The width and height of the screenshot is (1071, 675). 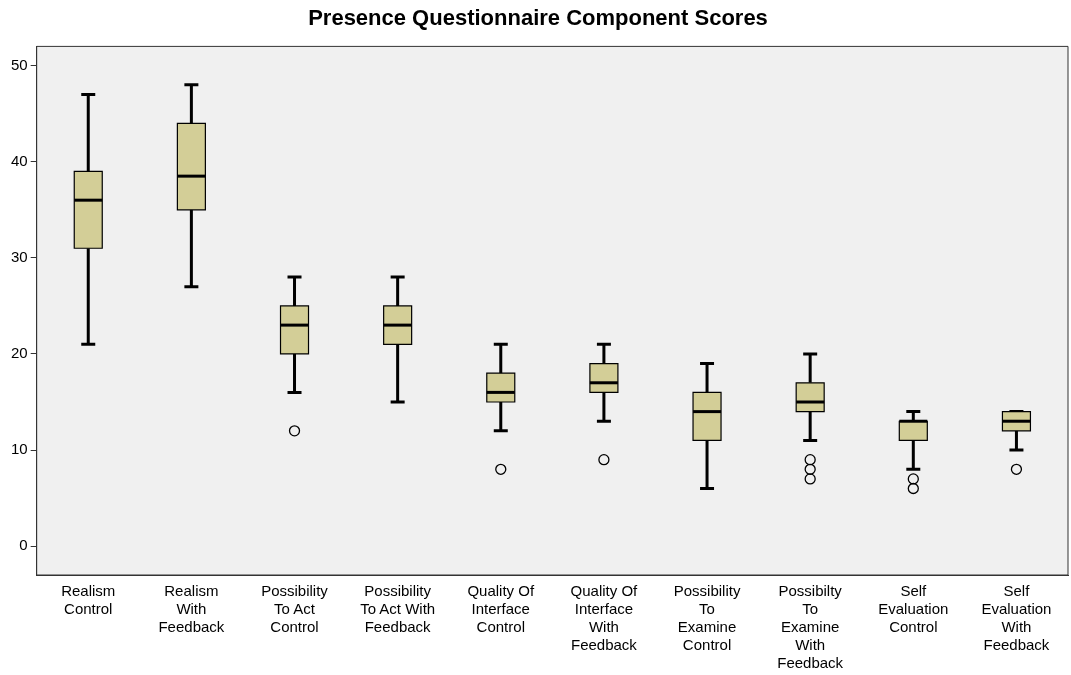 What do you see at coordinates (19, 64) in the screenshot?
I see `y-tick-label: 50` at bounding box center [19, 64].